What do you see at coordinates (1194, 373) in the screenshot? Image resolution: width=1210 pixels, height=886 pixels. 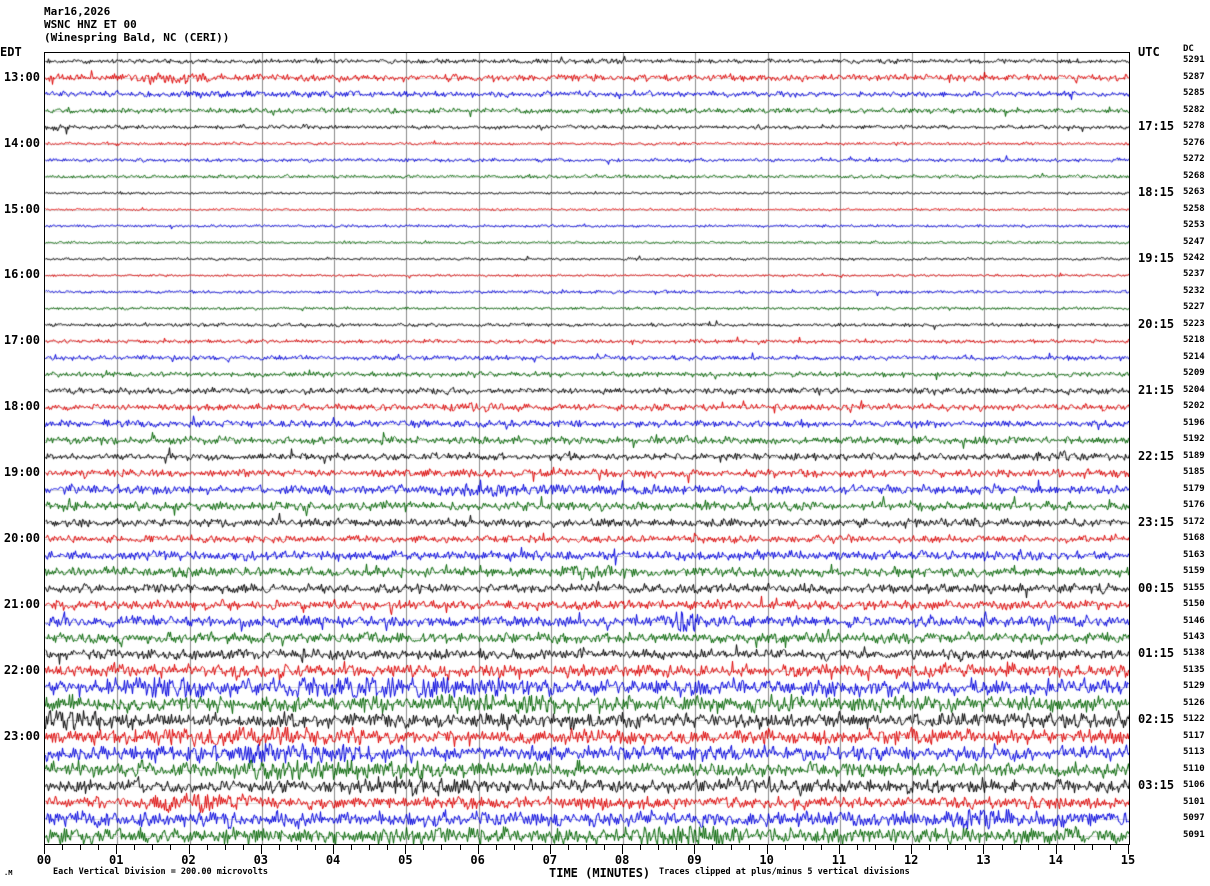 I see `dc-value-label: 5209` at bounding box center [1194, 373].